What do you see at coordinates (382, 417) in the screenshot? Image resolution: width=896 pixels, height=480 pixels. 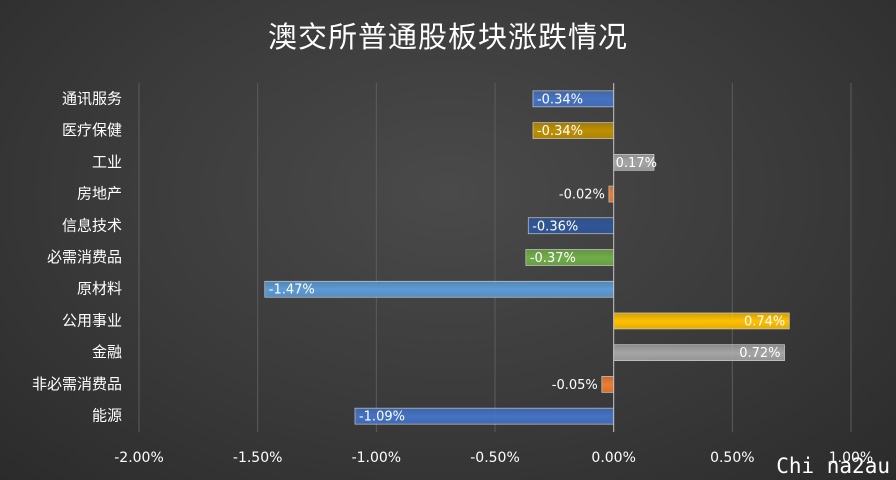 I see `data-label: -1.09%` at bounding box center [382, 417].